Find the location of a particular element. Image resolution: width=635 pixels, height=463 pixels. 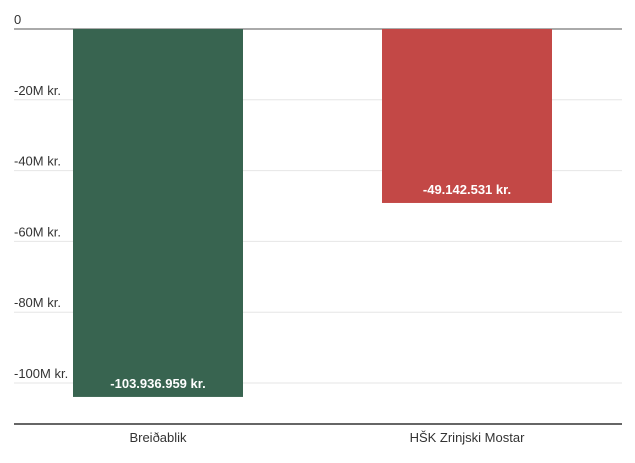

y-tick-label: 0 is located at coordinates (17, 19).